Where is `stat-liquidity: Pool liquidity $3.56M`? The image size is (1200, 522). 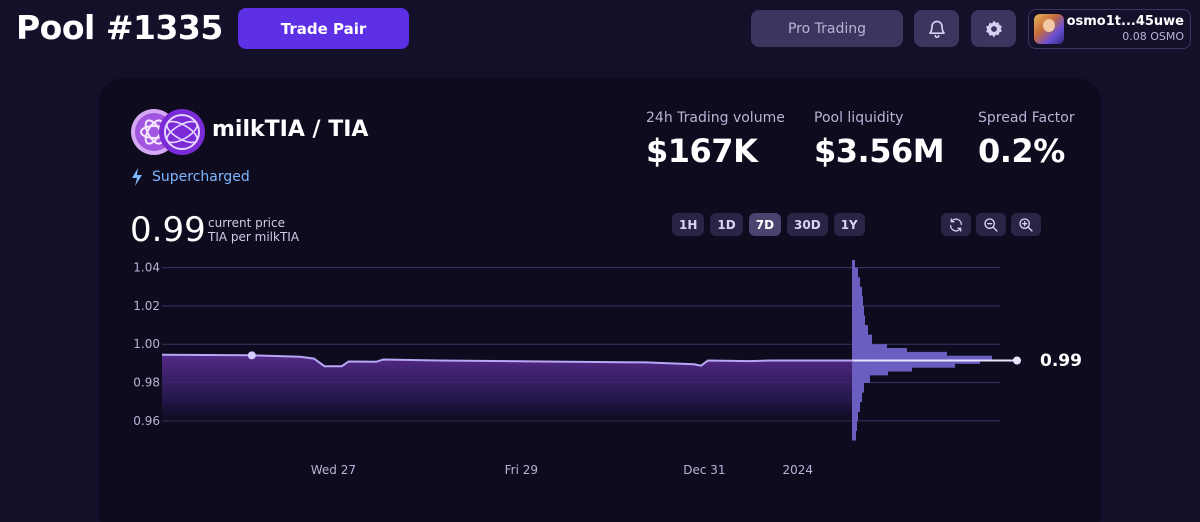
stat-liquidity: Pool liquidity $3.56M is located at coordinates (879, 140).